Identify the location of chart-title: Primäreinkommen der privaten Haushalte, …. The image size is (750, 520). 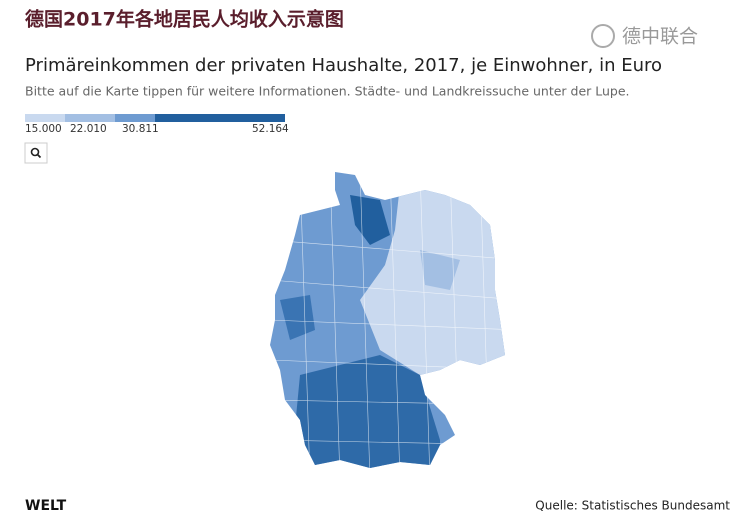
(343, 65).